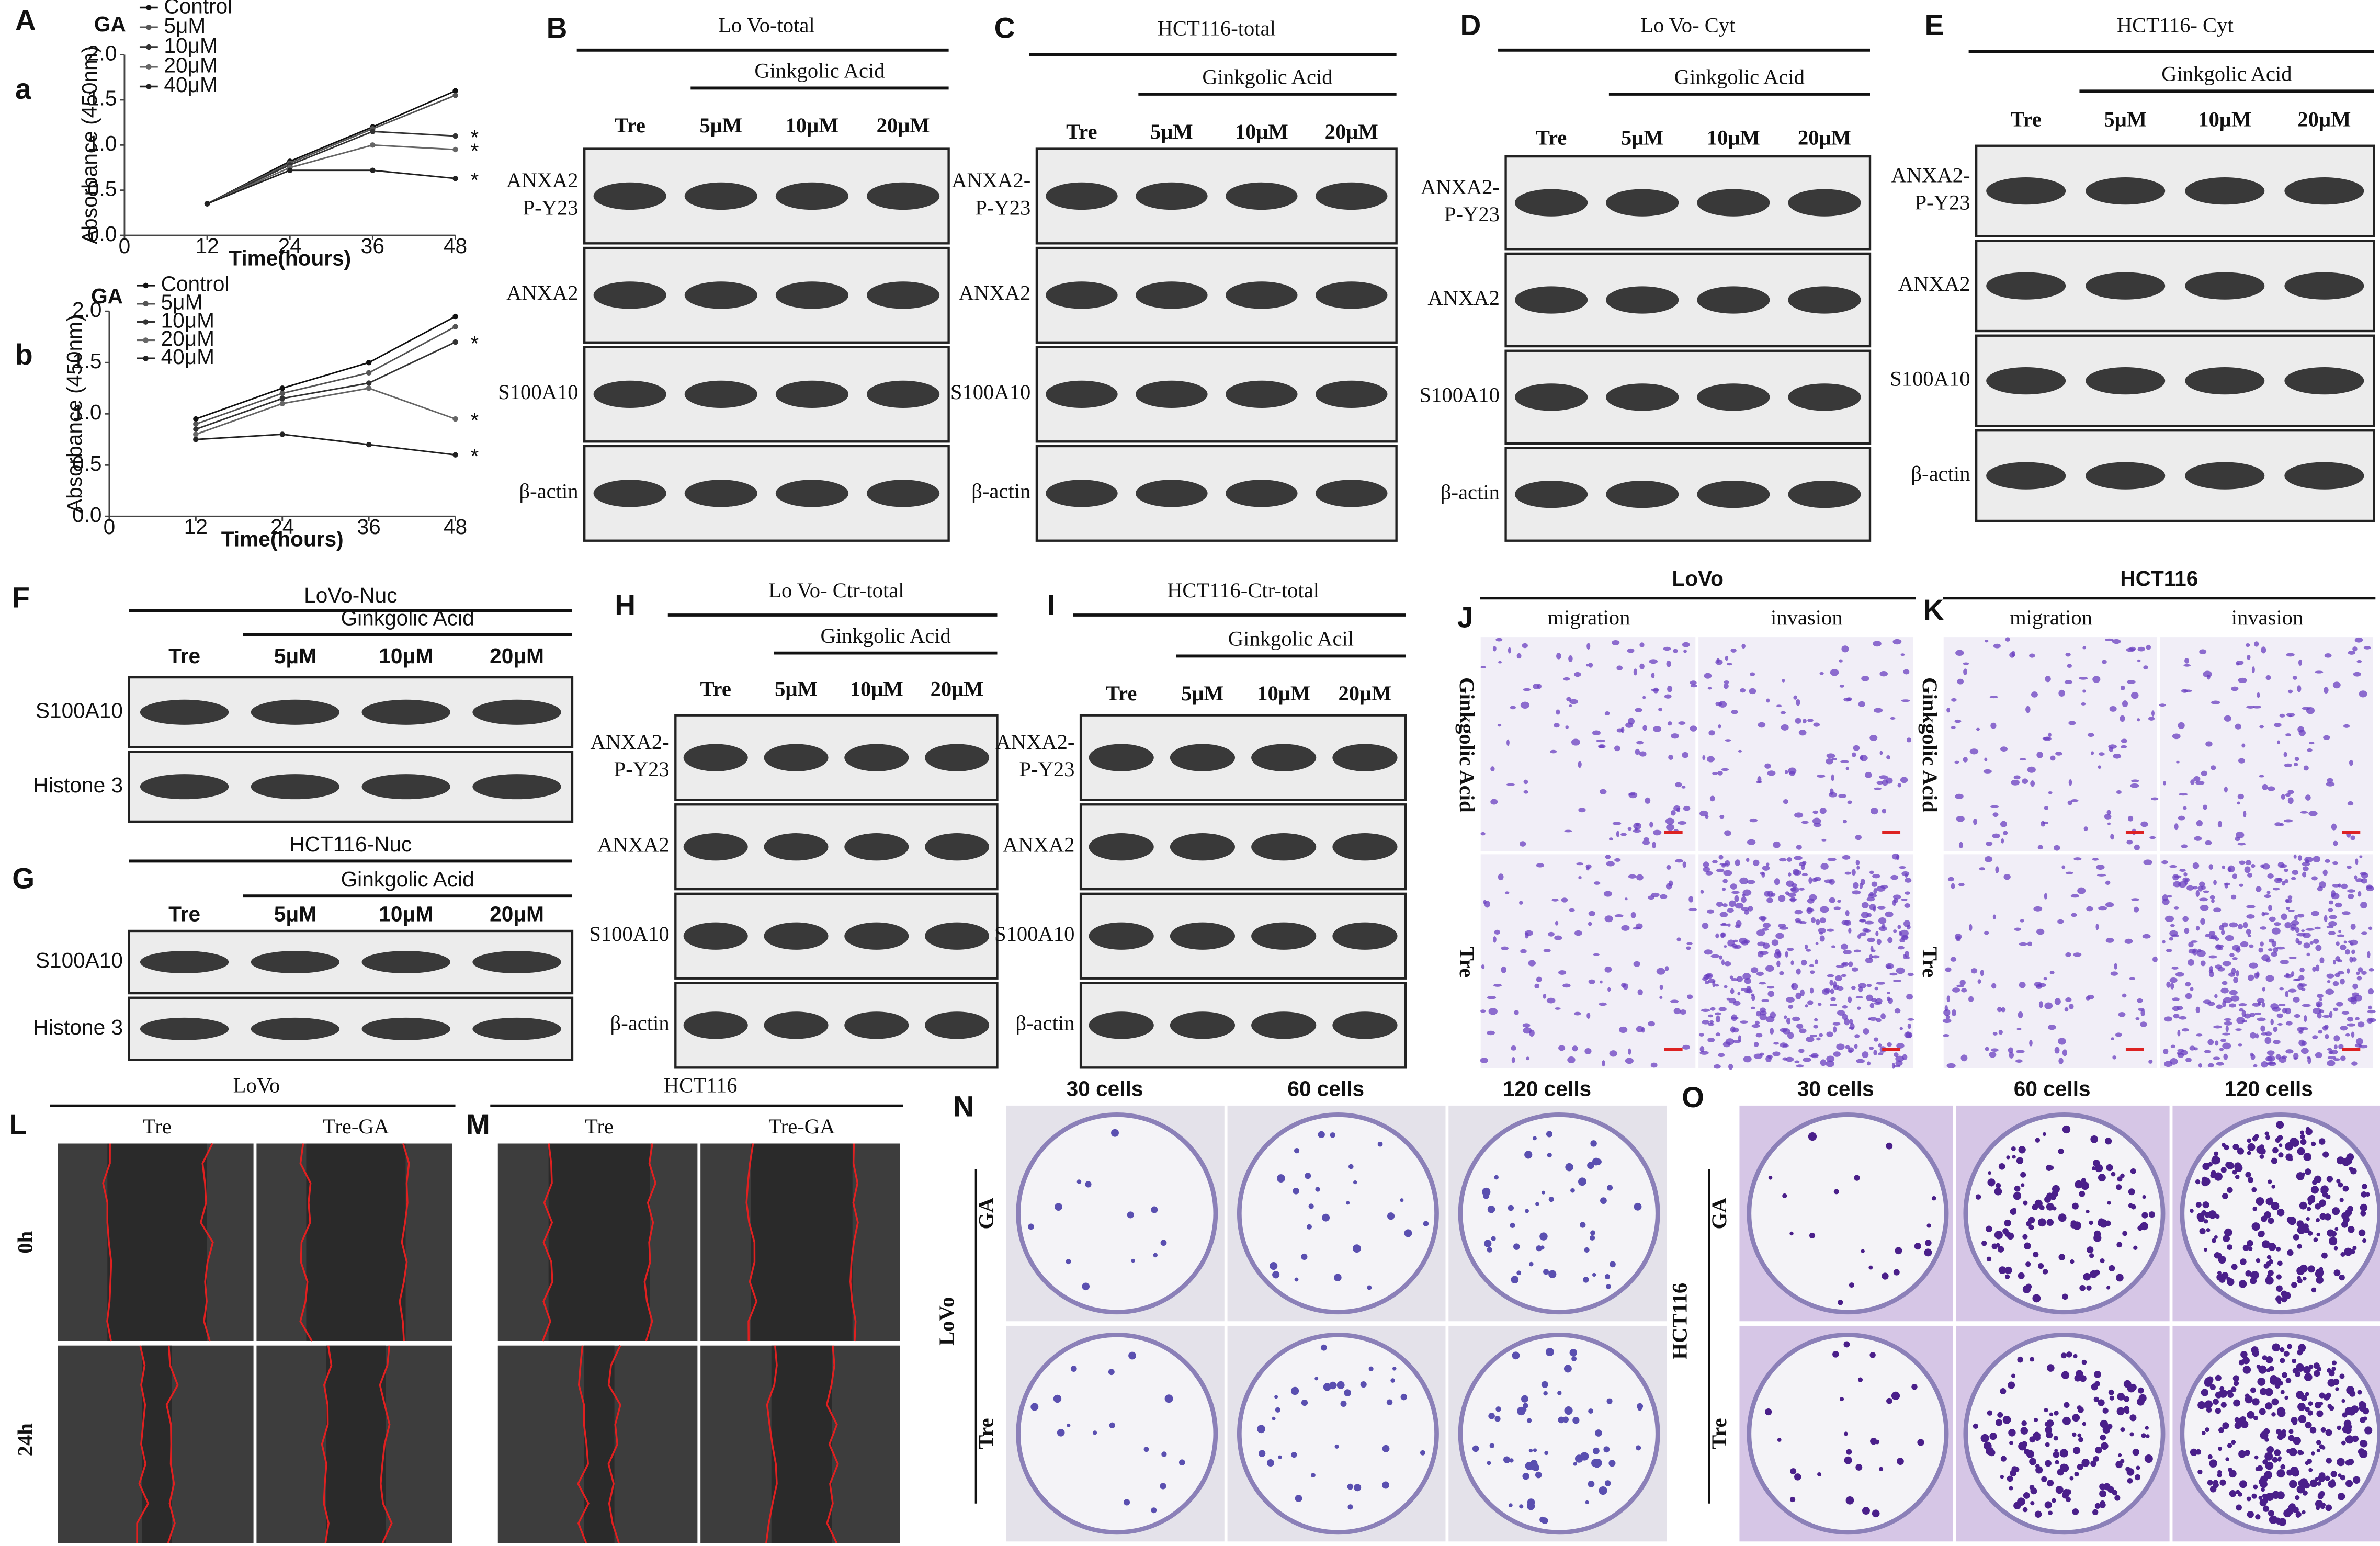  I want to click on gap, so click(157, 1242).